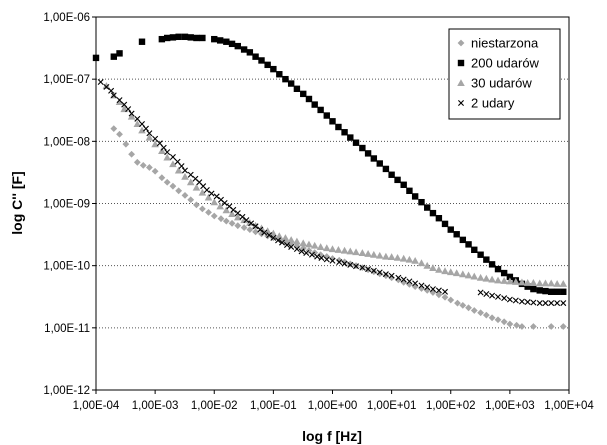  What do you see at coordinates (505, 43) in the screenshot?
I see `legend-label: niestarzona` at bounding box center [505, 43].